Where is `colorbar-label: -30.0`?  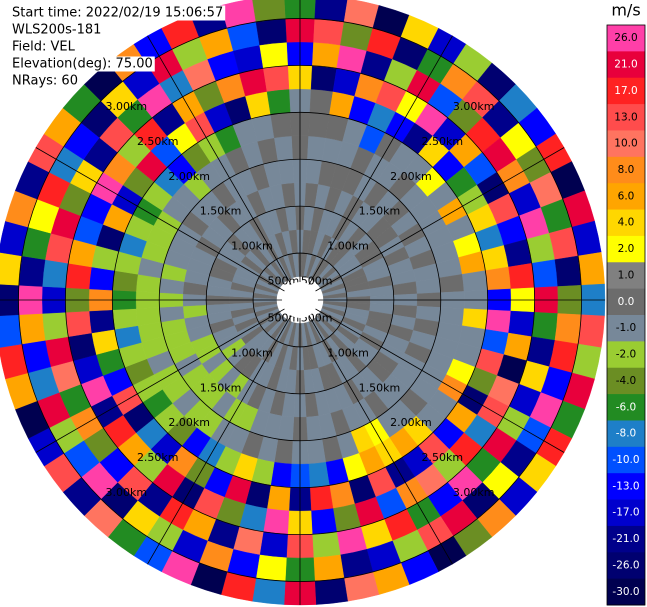
colorbar-label: -30.0 is located at coordinates (625, 592).